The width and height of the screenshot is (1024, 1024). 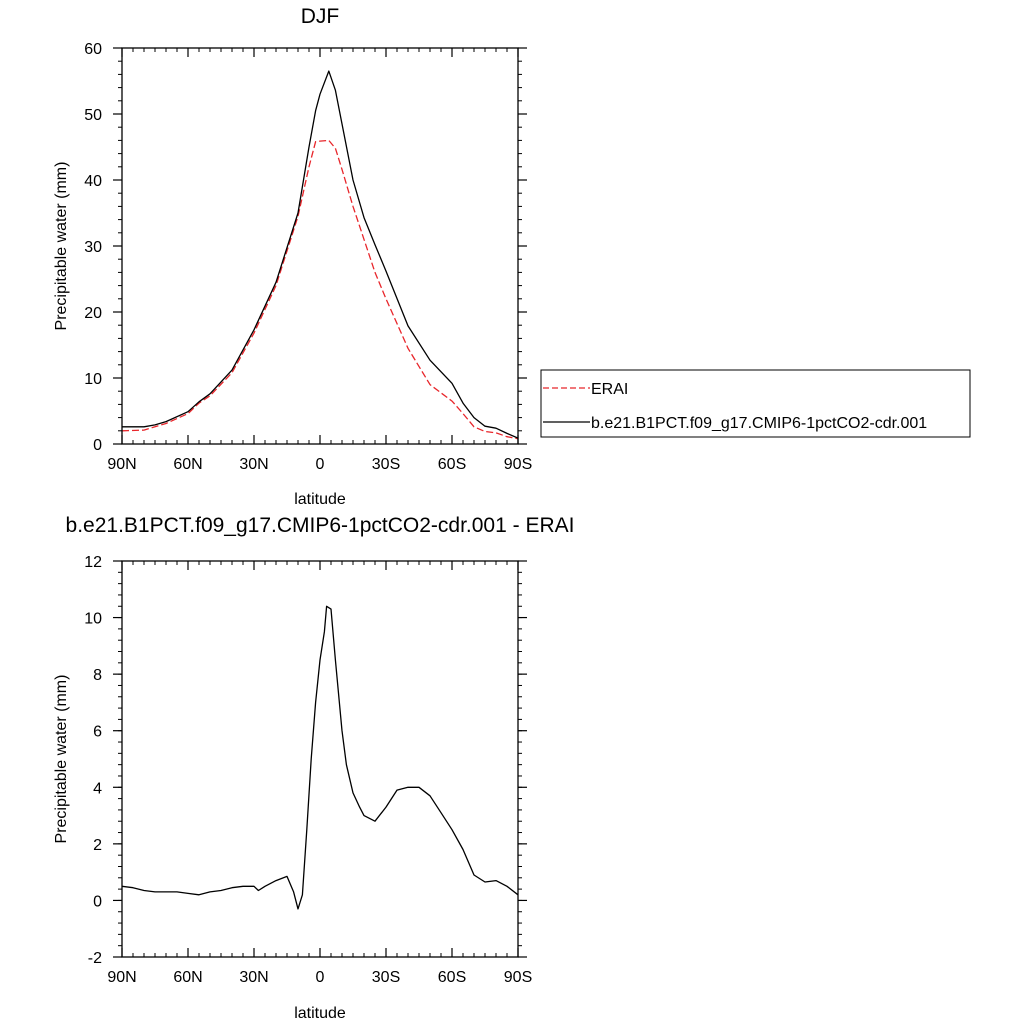 What do you see at coordinates (93, 562) in the screenshot?
I see `y-tick-label: 12` at bounding box center [93, 562].